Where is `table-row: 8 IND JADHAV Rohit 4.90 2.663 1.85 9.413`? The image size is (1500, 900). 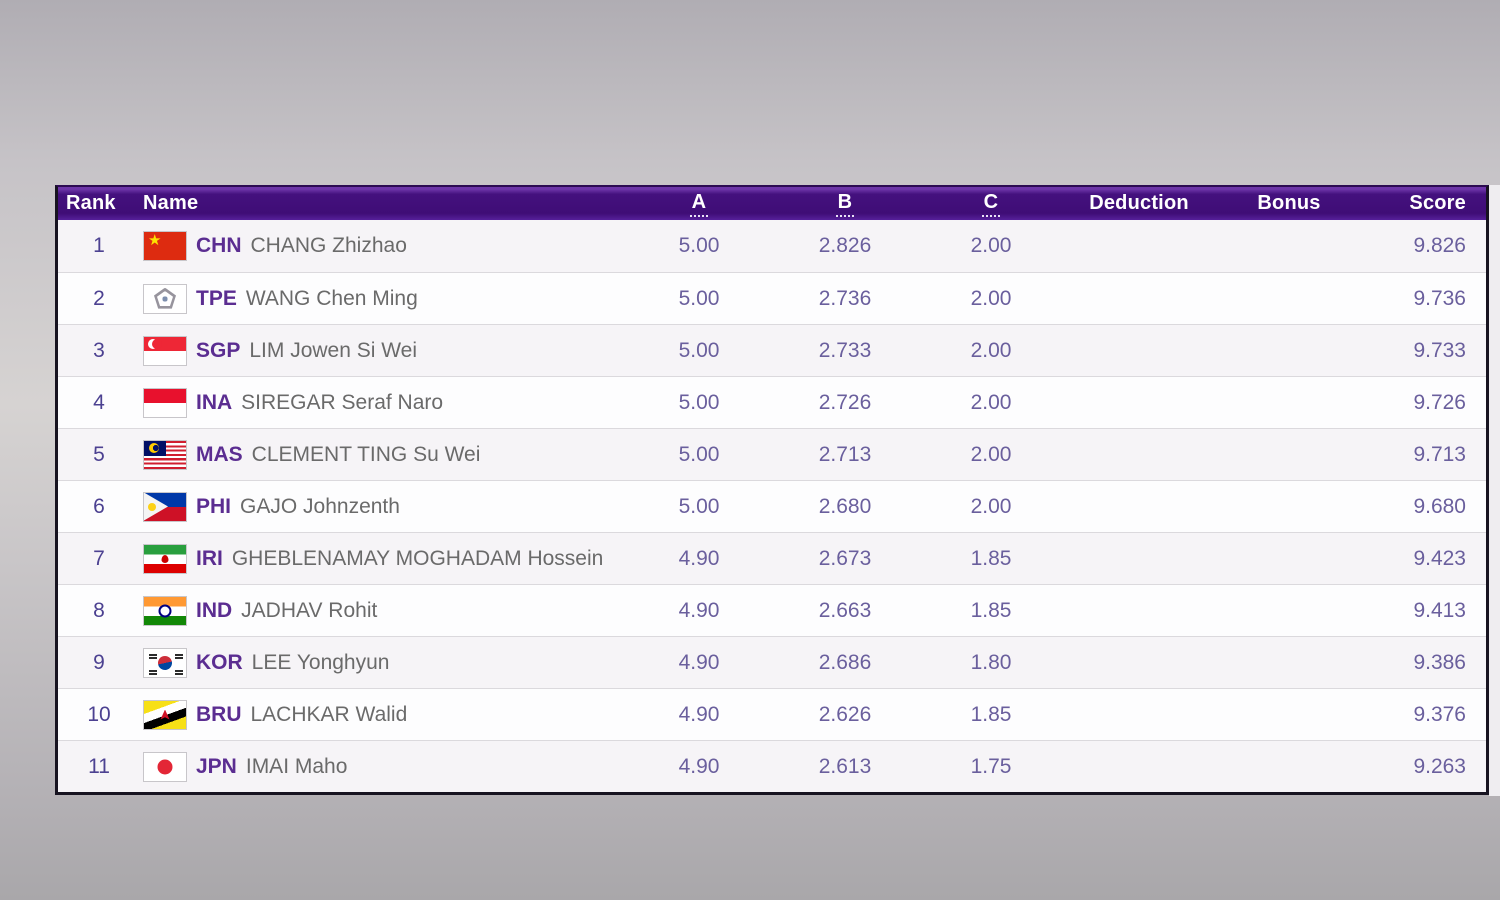
table-row: 8 IND JADHAV Rohit 4.90 2.663 1.85 9.413 is located at coordinates (772, 610).